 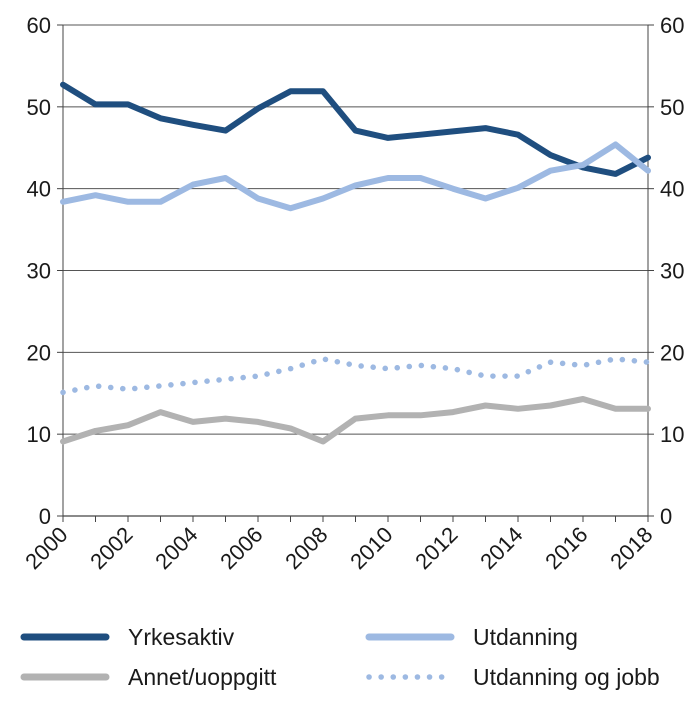 What do you see at coordinates (666, 516) in the screenshot?
I see `y-tick-label-right: 0` at bounding box center [666, 516].